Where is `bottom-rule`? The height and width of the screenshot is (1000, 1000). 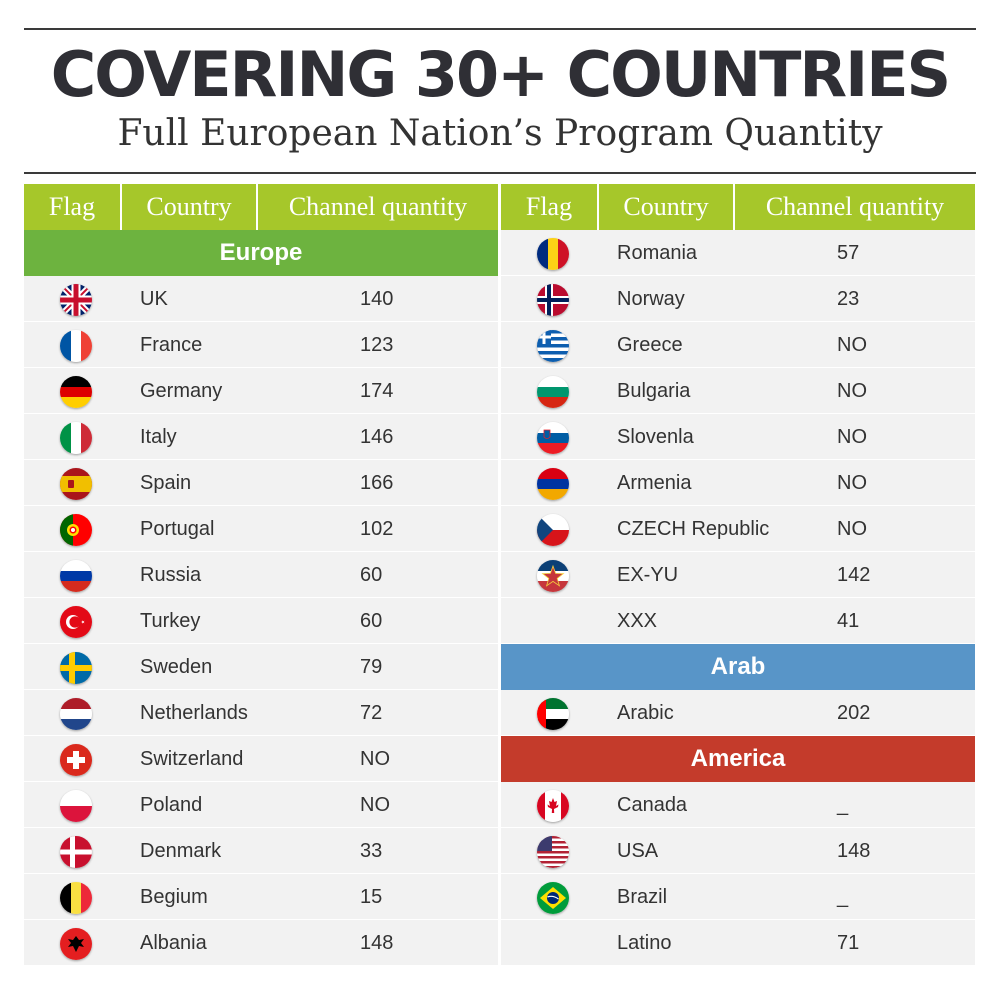
bottom-rule is located at coordinates (500, 173).